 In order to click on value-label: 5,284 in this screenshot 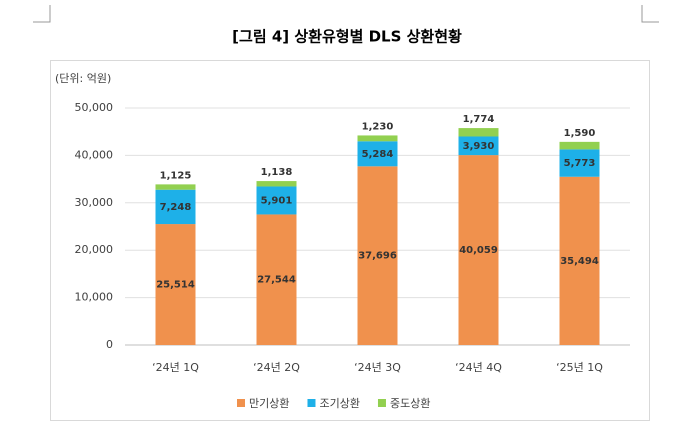, I will do `click(378, 154)`.